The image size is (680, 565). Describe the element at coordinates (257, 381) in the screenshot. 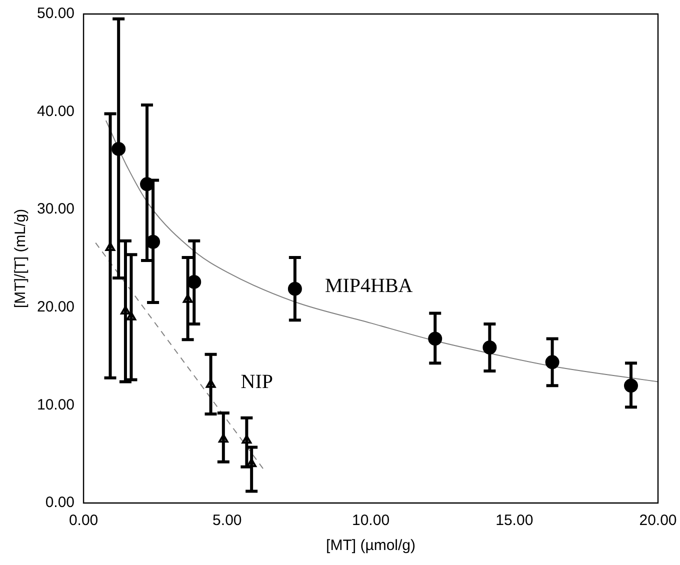

I see `series-label: NIP` at that location.